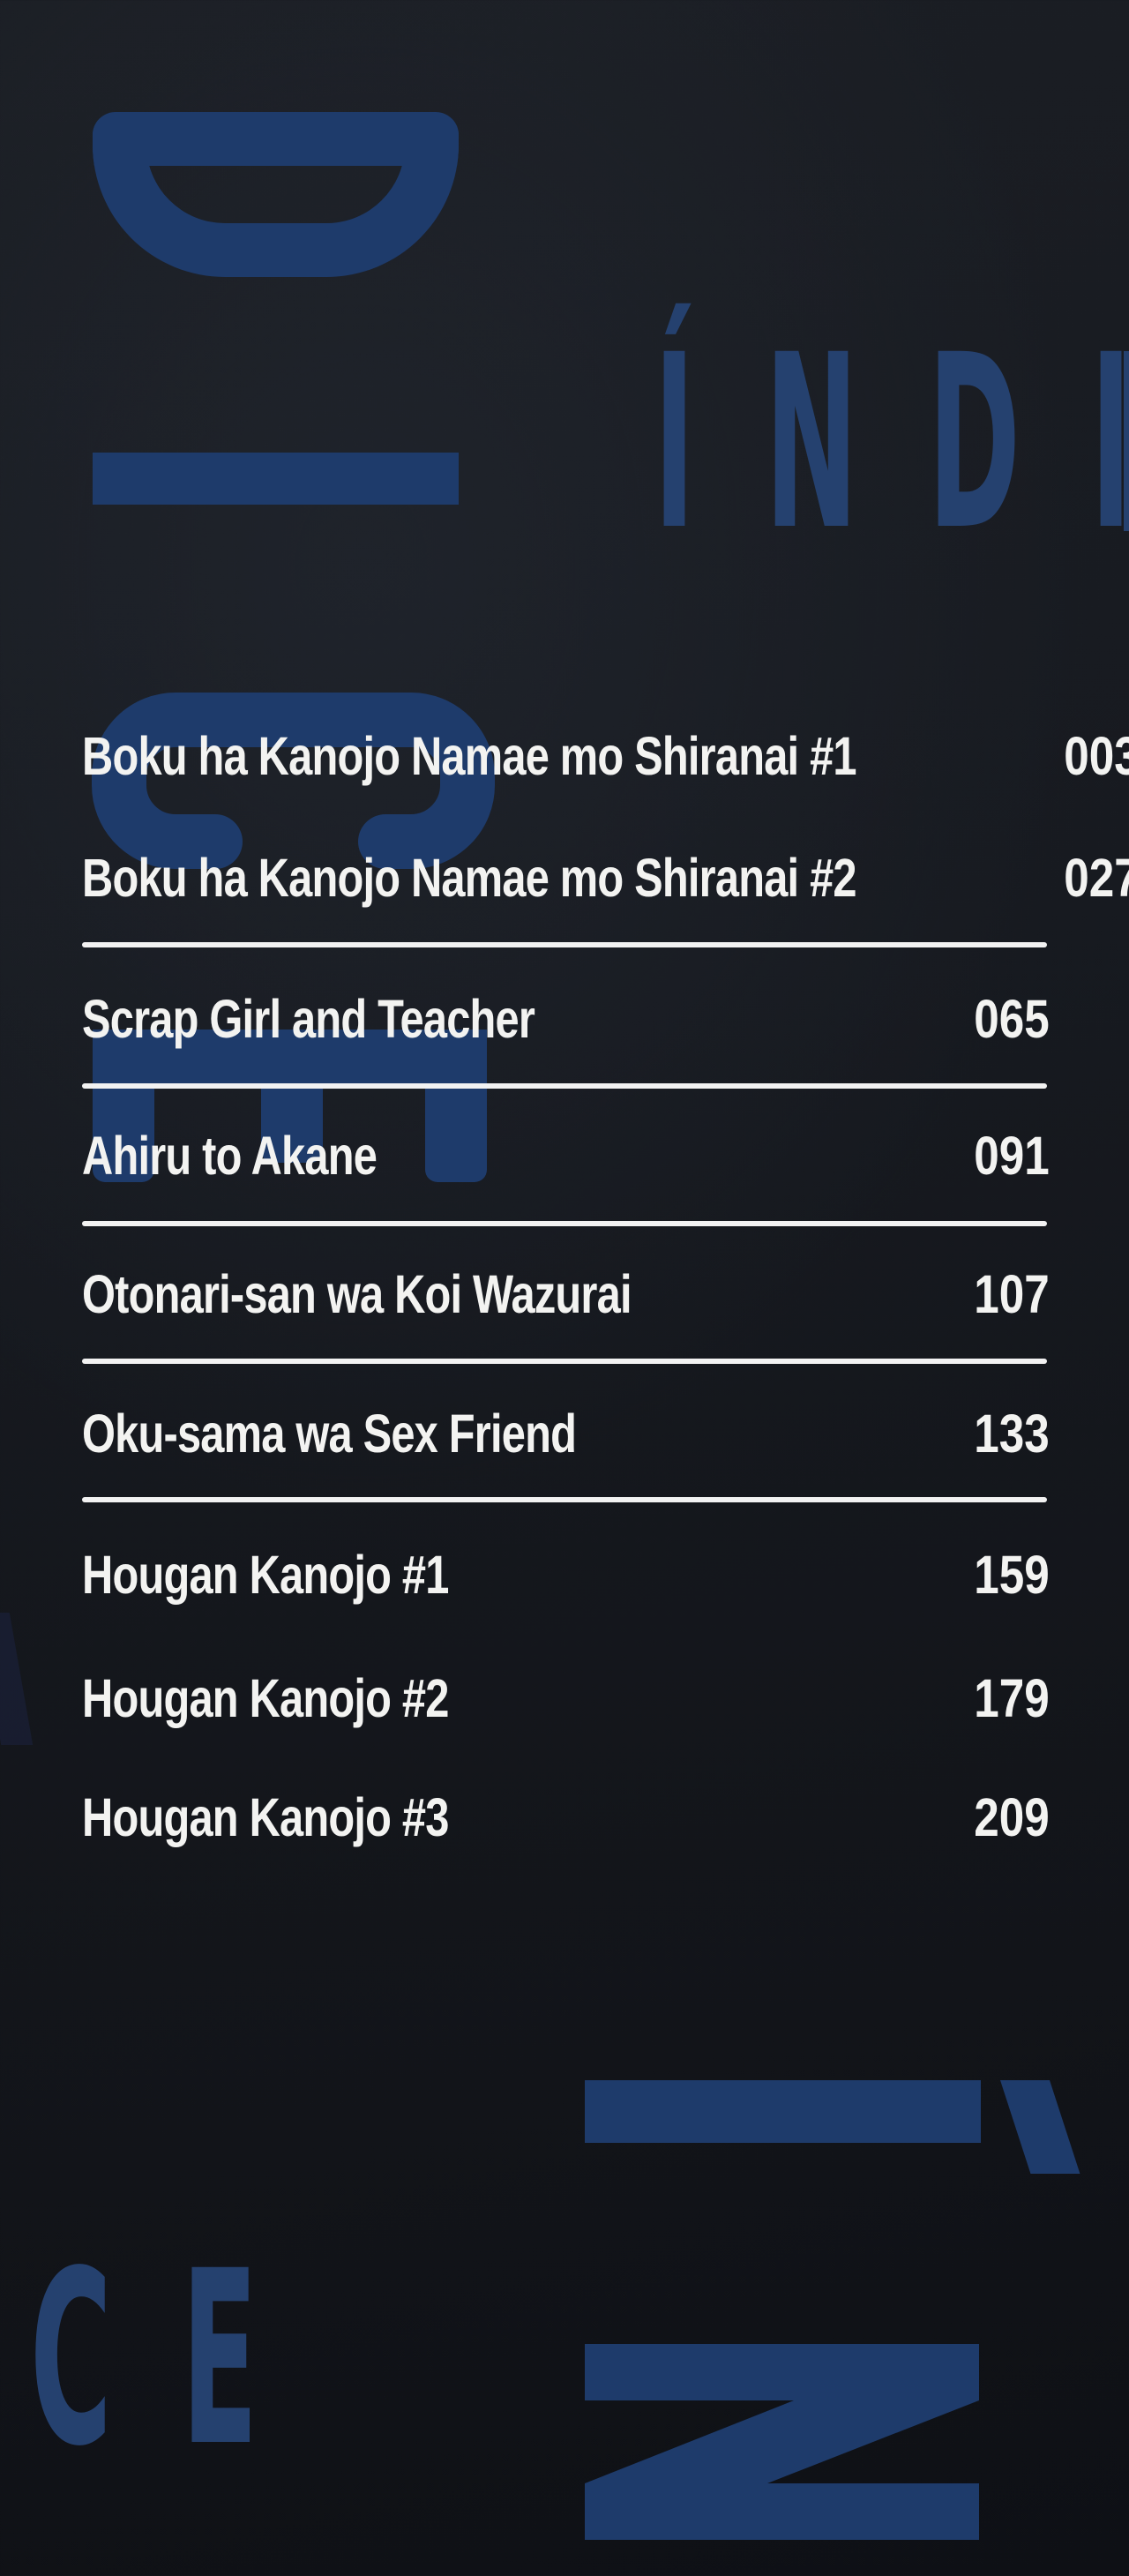 This screenshot has width=1129, height=2576. What do you see at coordinates (1012, 1817) in the screenshot?
I see `toc-entry-page: 209` at bounding box center [1012, 1817].